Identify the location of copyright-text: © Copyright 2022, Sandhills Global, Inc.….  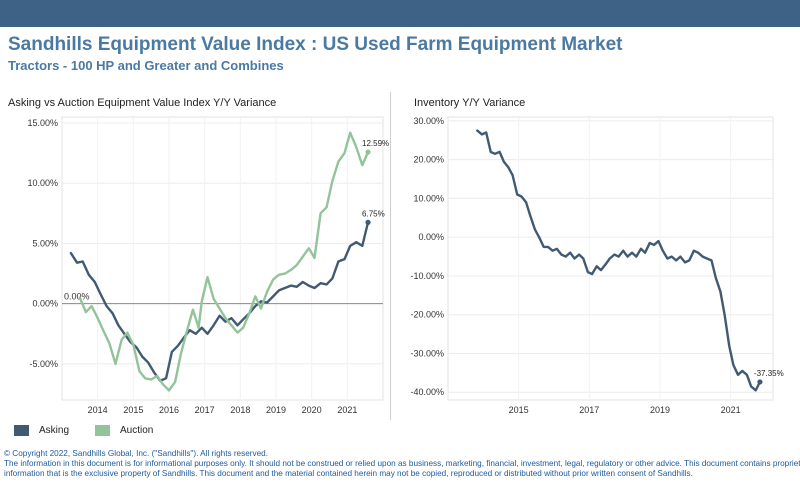
(136, 453).